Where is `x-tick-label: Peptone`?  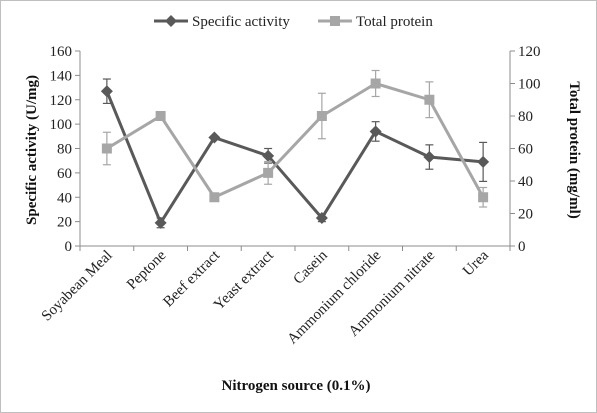
x-tick-label: Peptone is located at coordinates (147, 270).